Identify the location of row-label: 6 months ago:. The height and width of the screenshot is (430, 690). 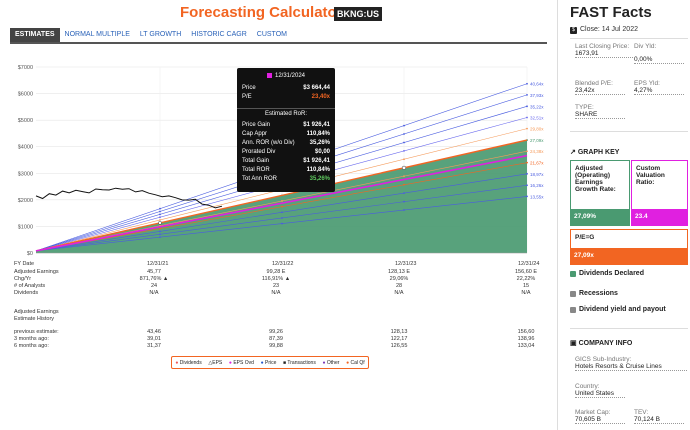
(31, 346).